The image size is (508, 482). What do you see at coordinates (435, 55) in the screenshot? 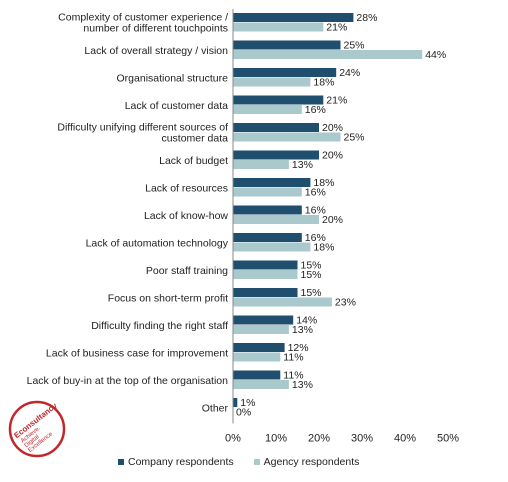
I see `value-label: 44%` at bounding box center [435, 55].